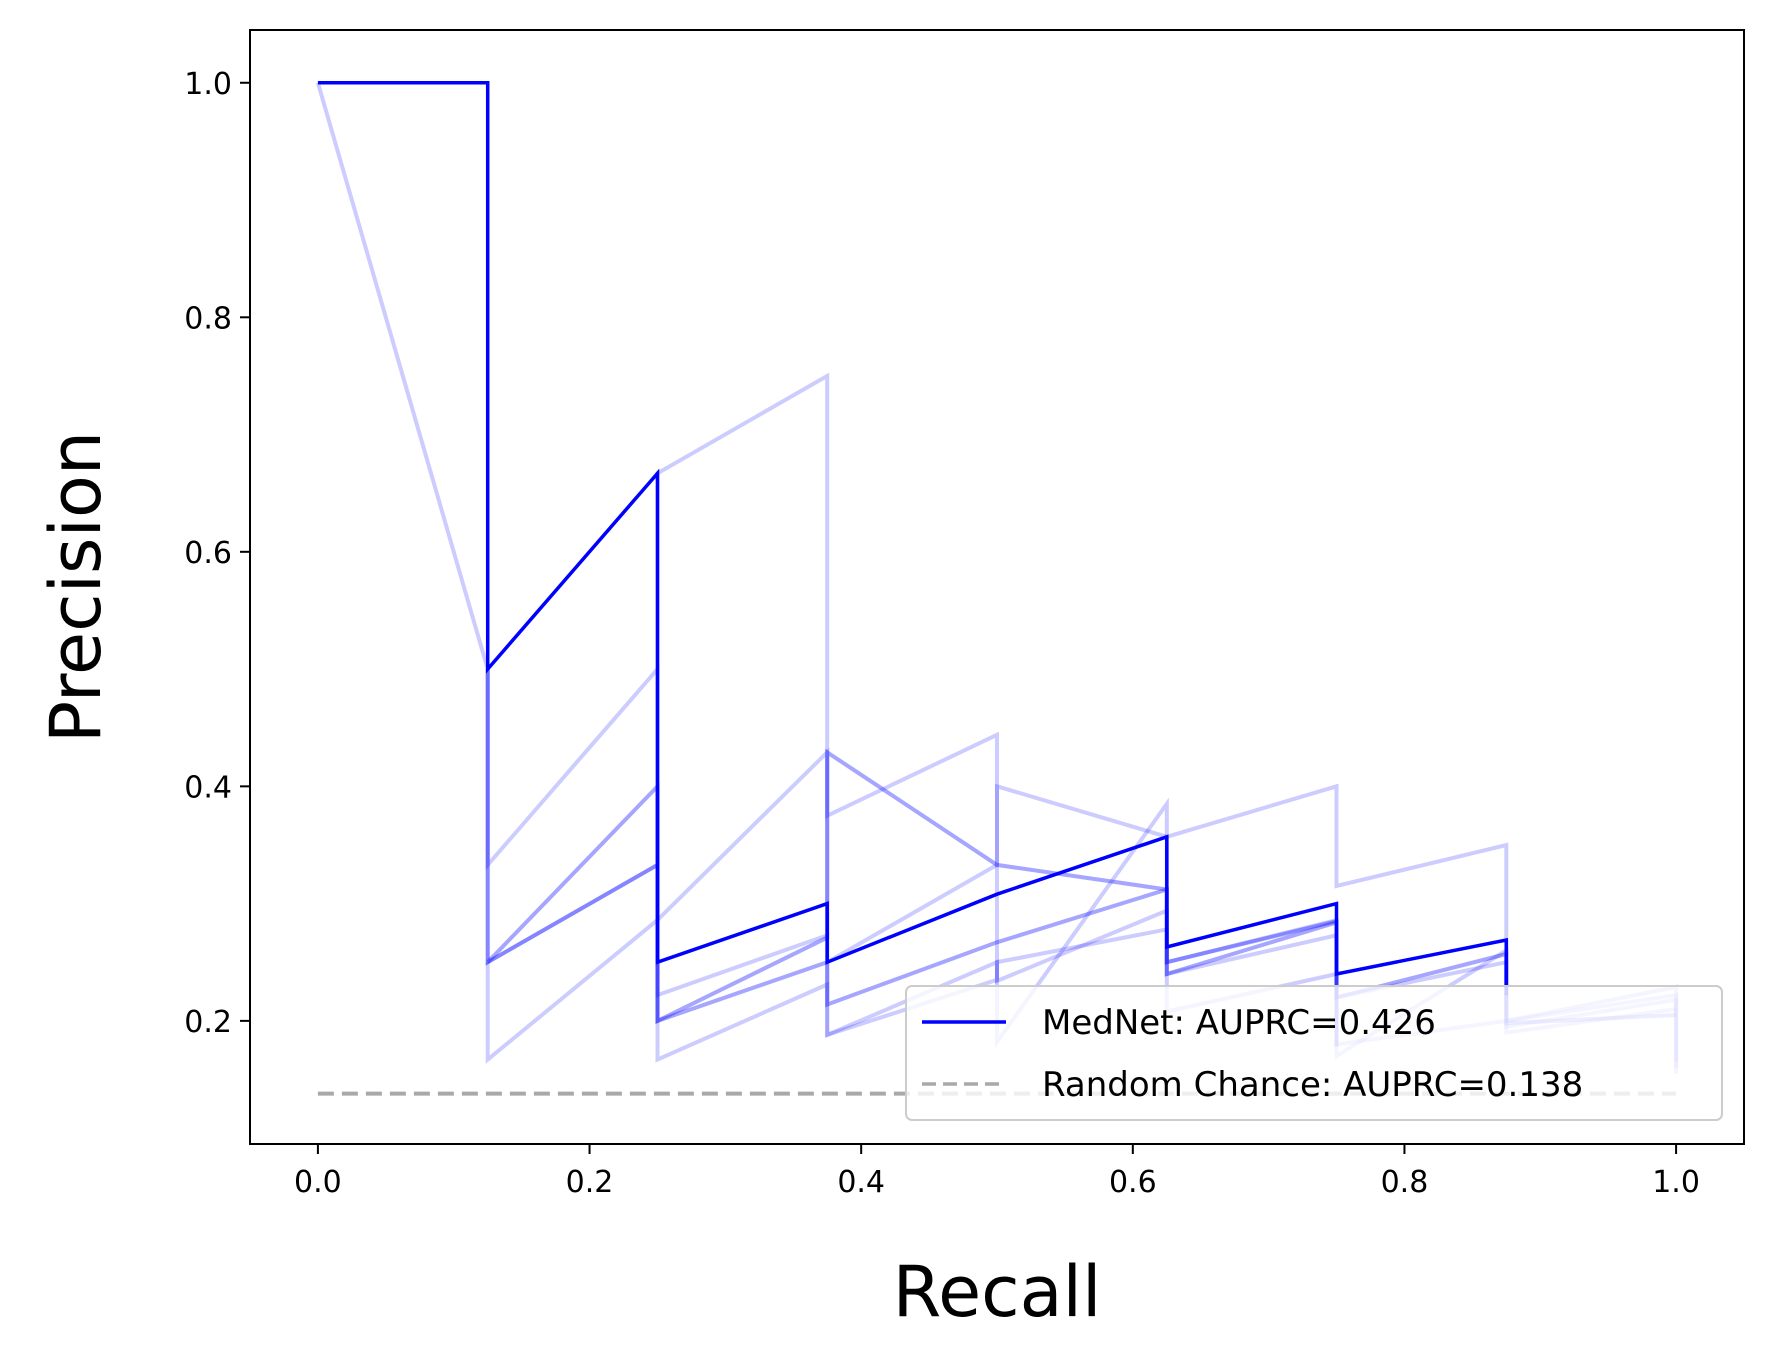 The height and width of the screenshot is (1360, 1766). Describe the element at coordinates (208, 84) in the screenshot. I see `y-tick-label: 1.0` at that location.